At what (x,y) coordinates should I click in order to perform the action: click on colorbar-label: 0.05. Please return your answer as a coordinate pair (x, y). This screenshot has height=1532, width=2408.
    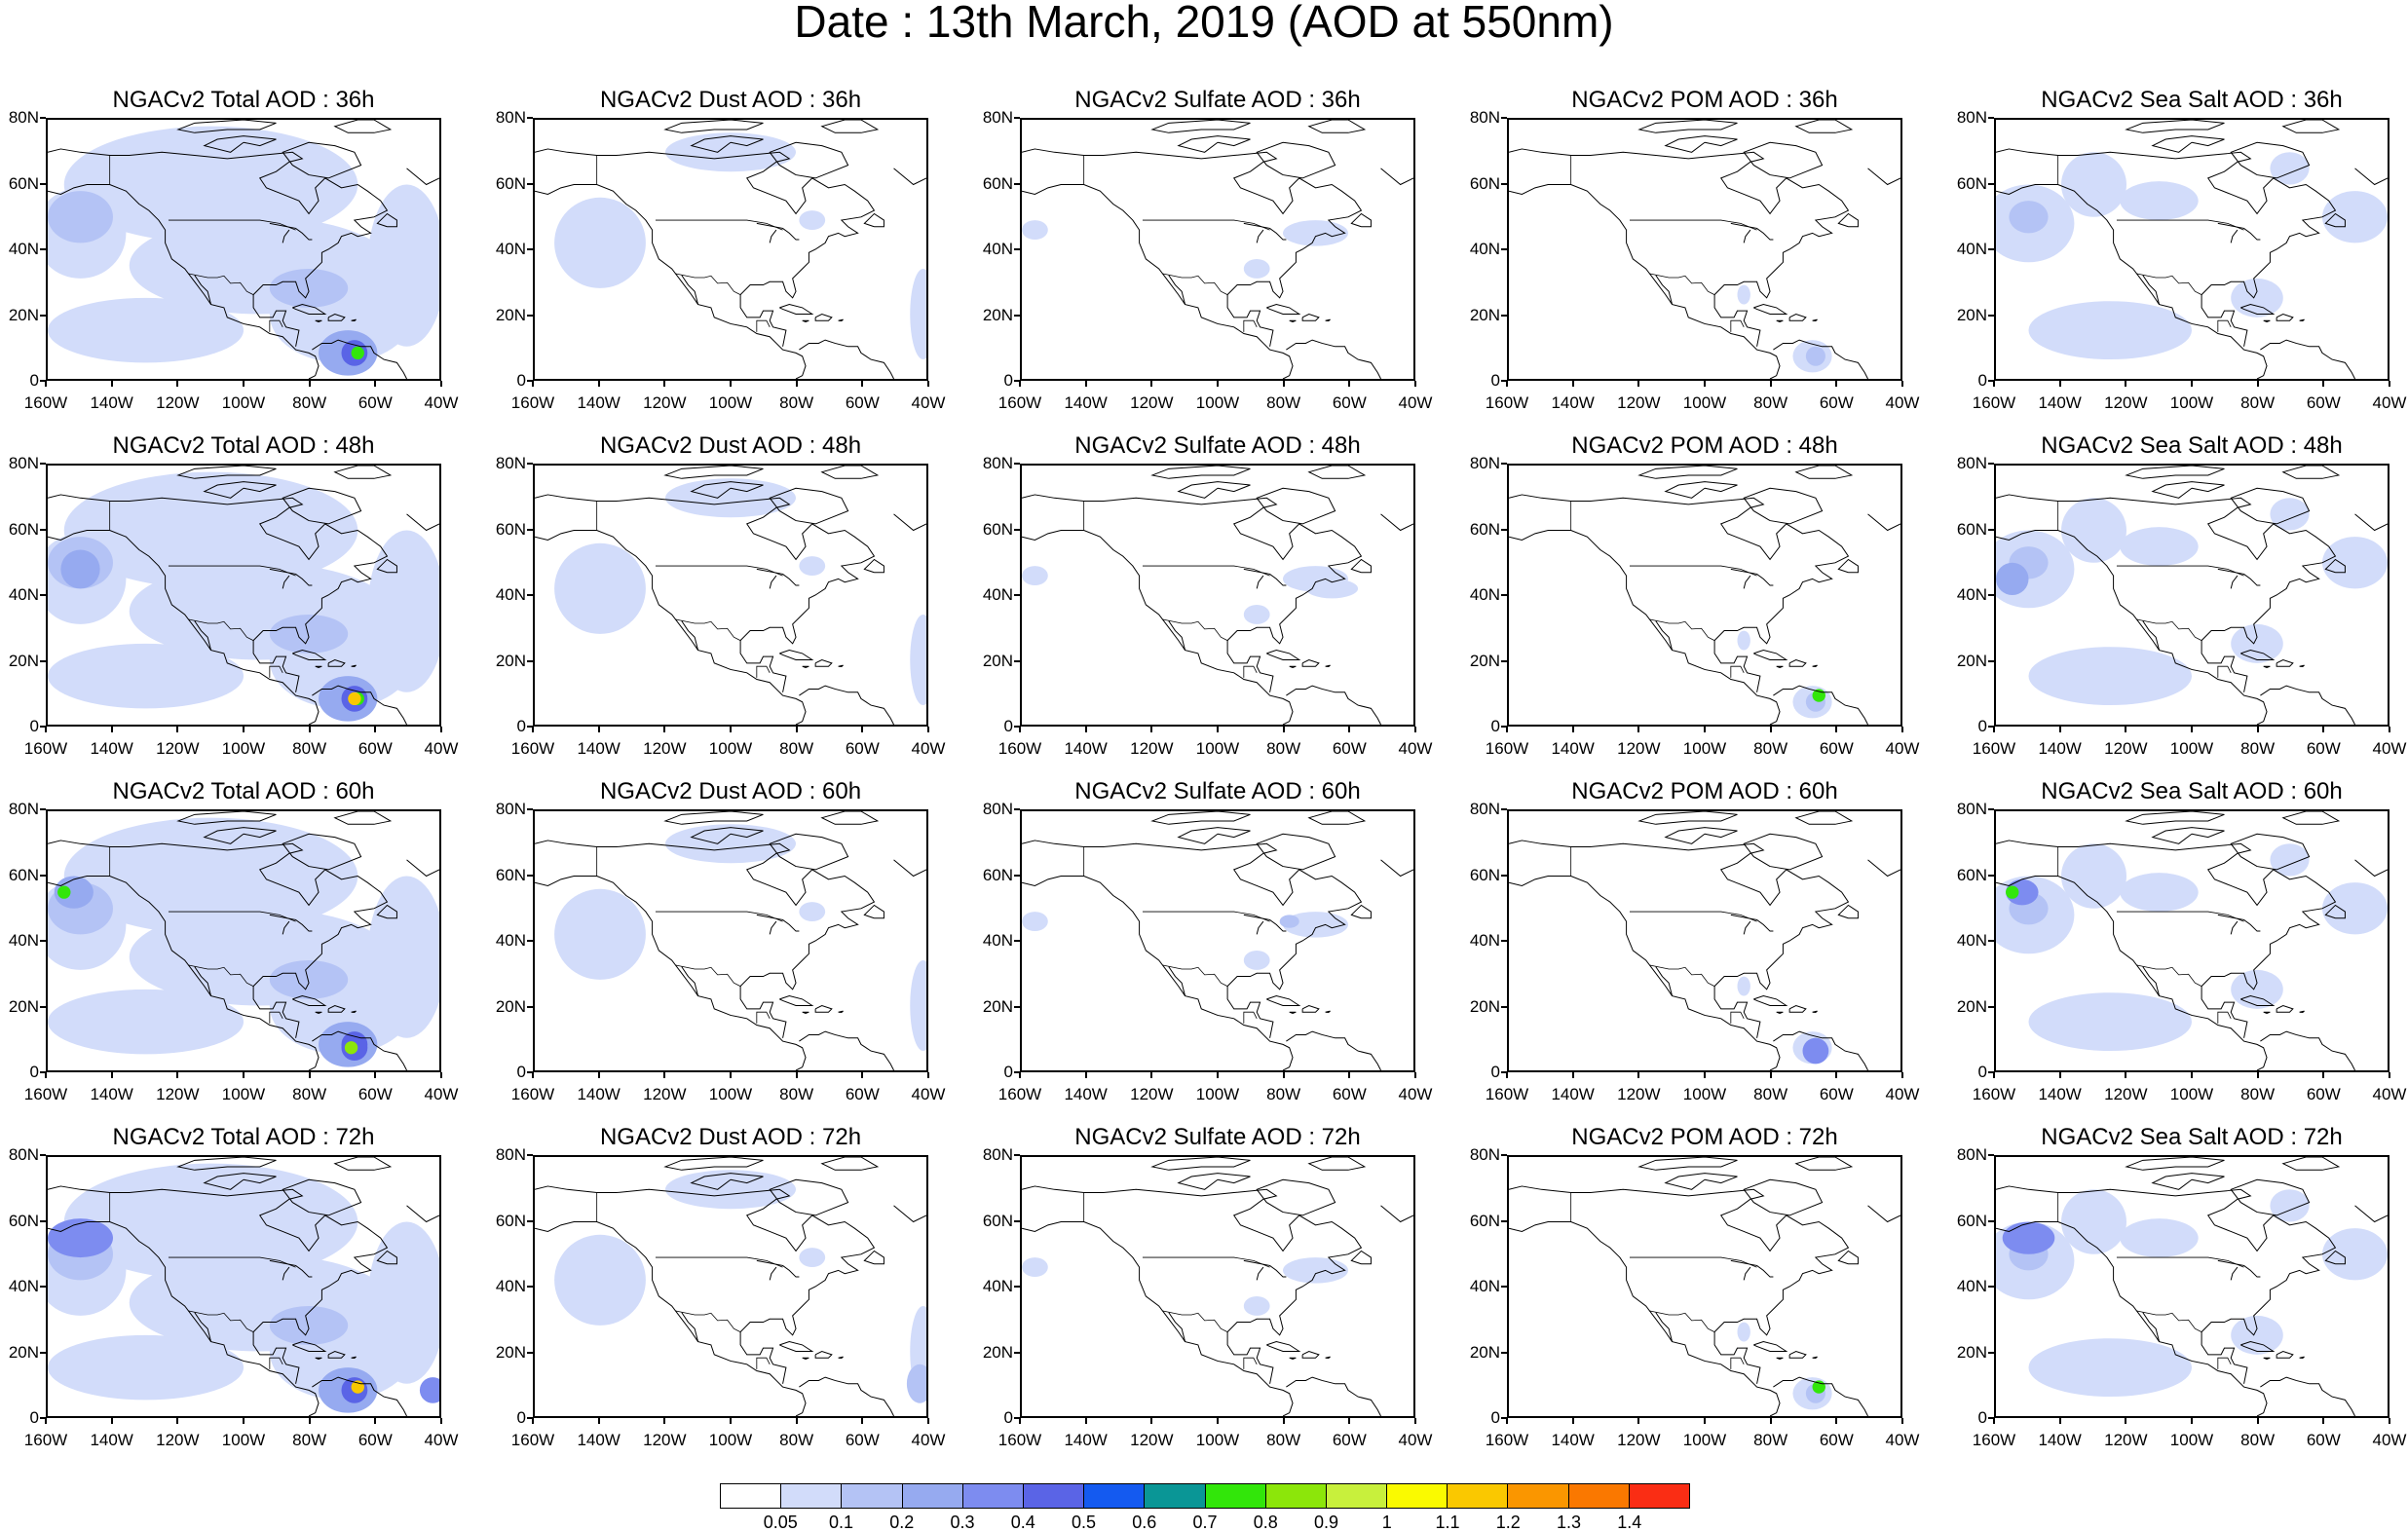
    Looking at the image, I should click on (780, 1522).